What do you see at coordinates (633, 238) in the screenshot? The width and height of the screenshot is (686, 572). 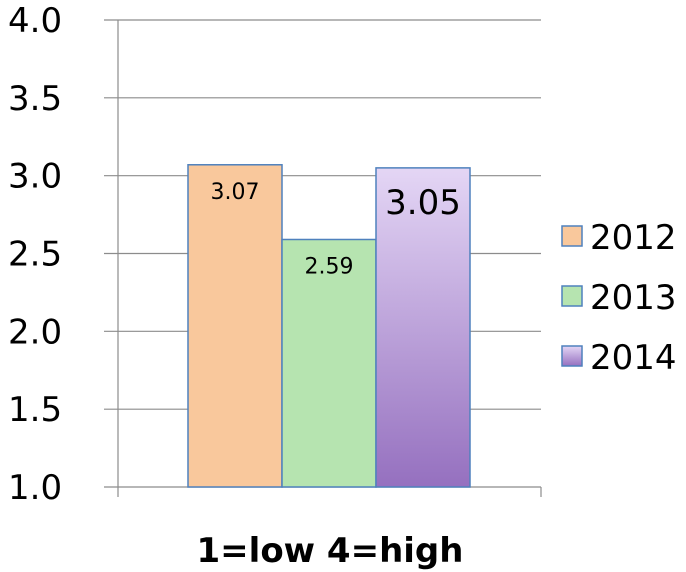 I see `legend-label-2012: 2012` at bounding box center [633, 238].